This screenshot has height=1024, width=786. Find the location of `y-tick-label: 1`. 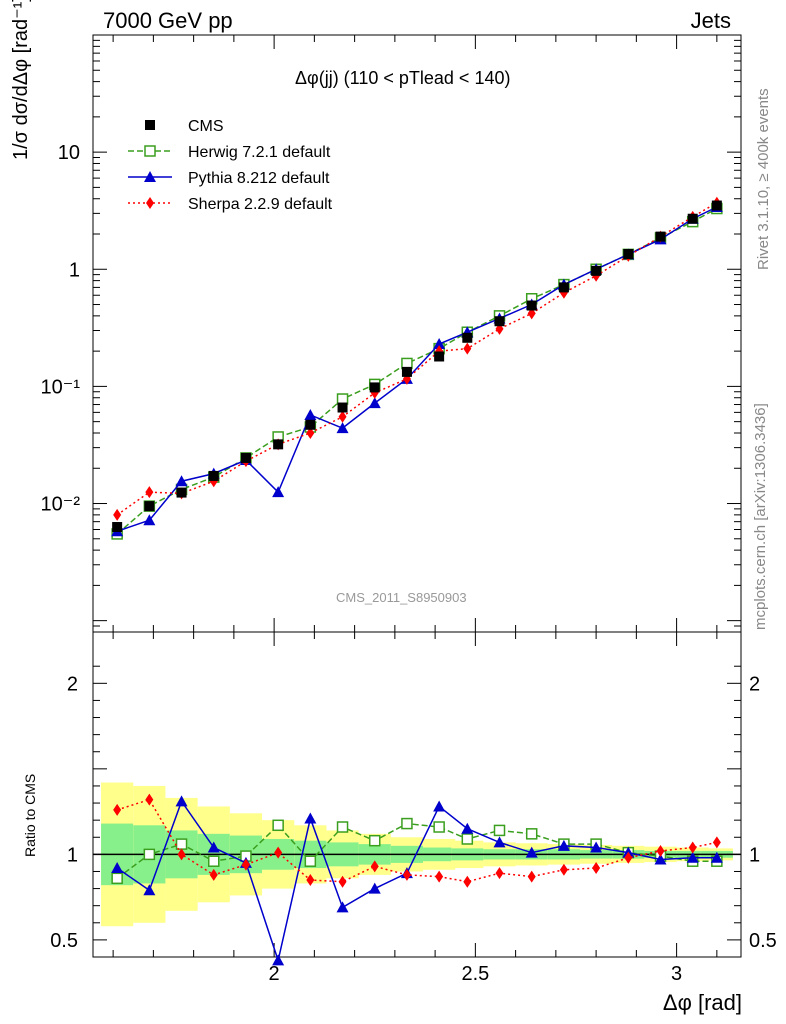

y-tick-label: 1 is located at coordinates (74, 270).